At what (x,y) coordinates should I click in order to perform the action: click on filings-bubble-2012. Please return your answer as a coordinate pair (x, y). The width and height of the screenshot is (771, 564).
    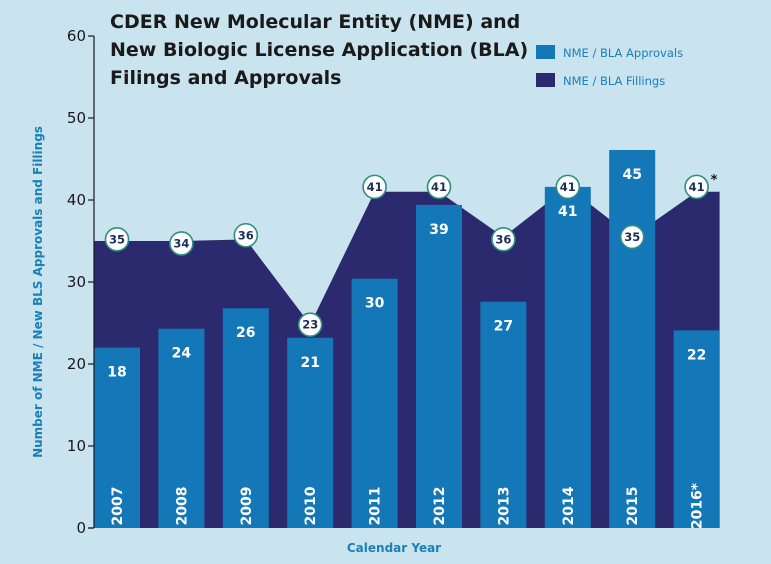
    Looking at the image, I should click on (439, 187).